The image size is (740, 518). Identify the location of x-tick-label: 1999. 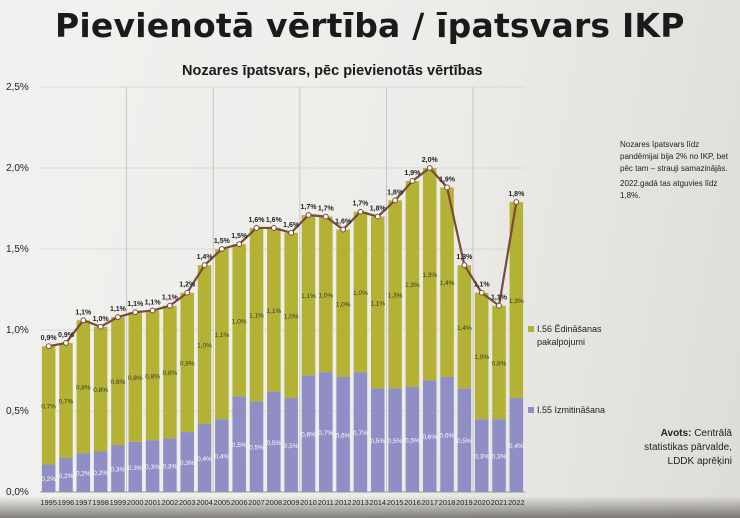
(118, 502).